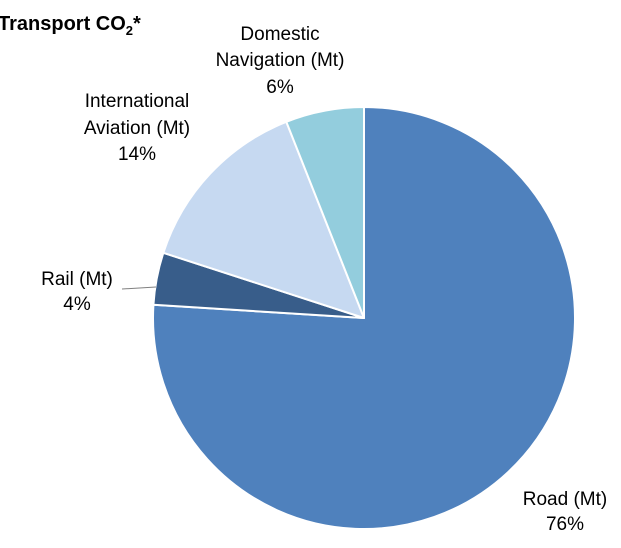  What do you see at coordinates (280, 60) in the screenshot?
I see `label-navigation-line2: Navigation (Mt)` at bounding box center [280, 60].